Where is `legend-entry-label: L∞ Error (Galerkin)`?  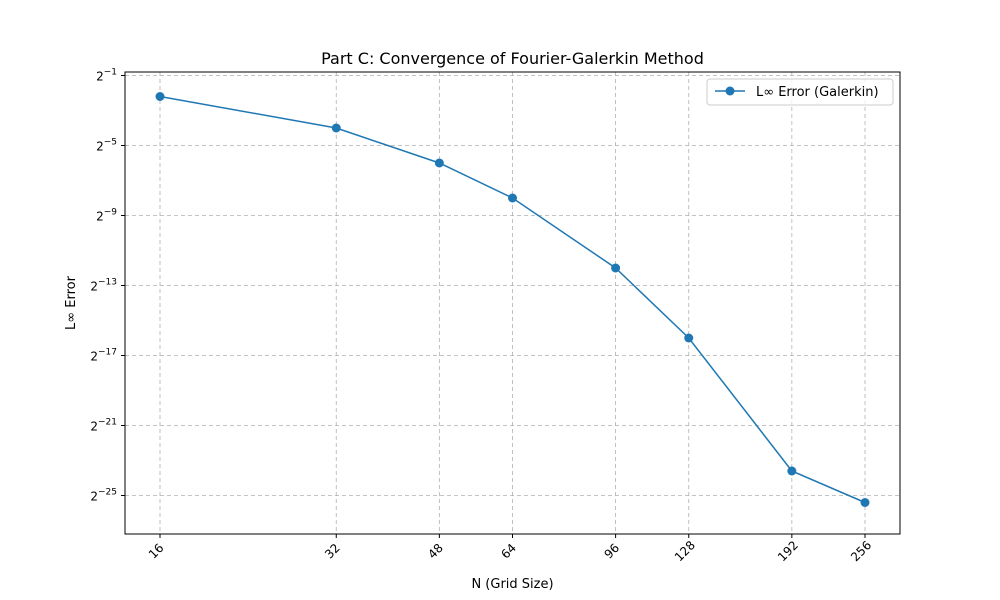
legend-entry-label: L∞ Error (Galerkin) is located at coordinates (817, 92).